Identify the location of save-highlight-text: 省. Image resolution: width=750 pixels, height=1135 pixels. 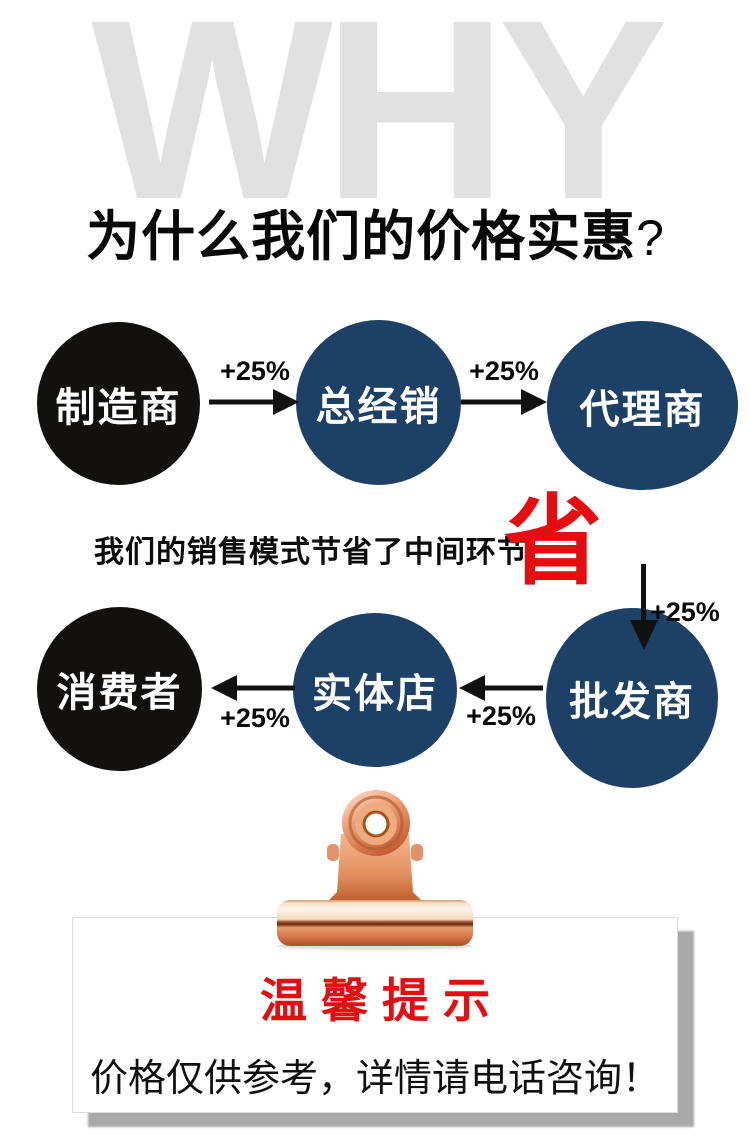
(553, 541).